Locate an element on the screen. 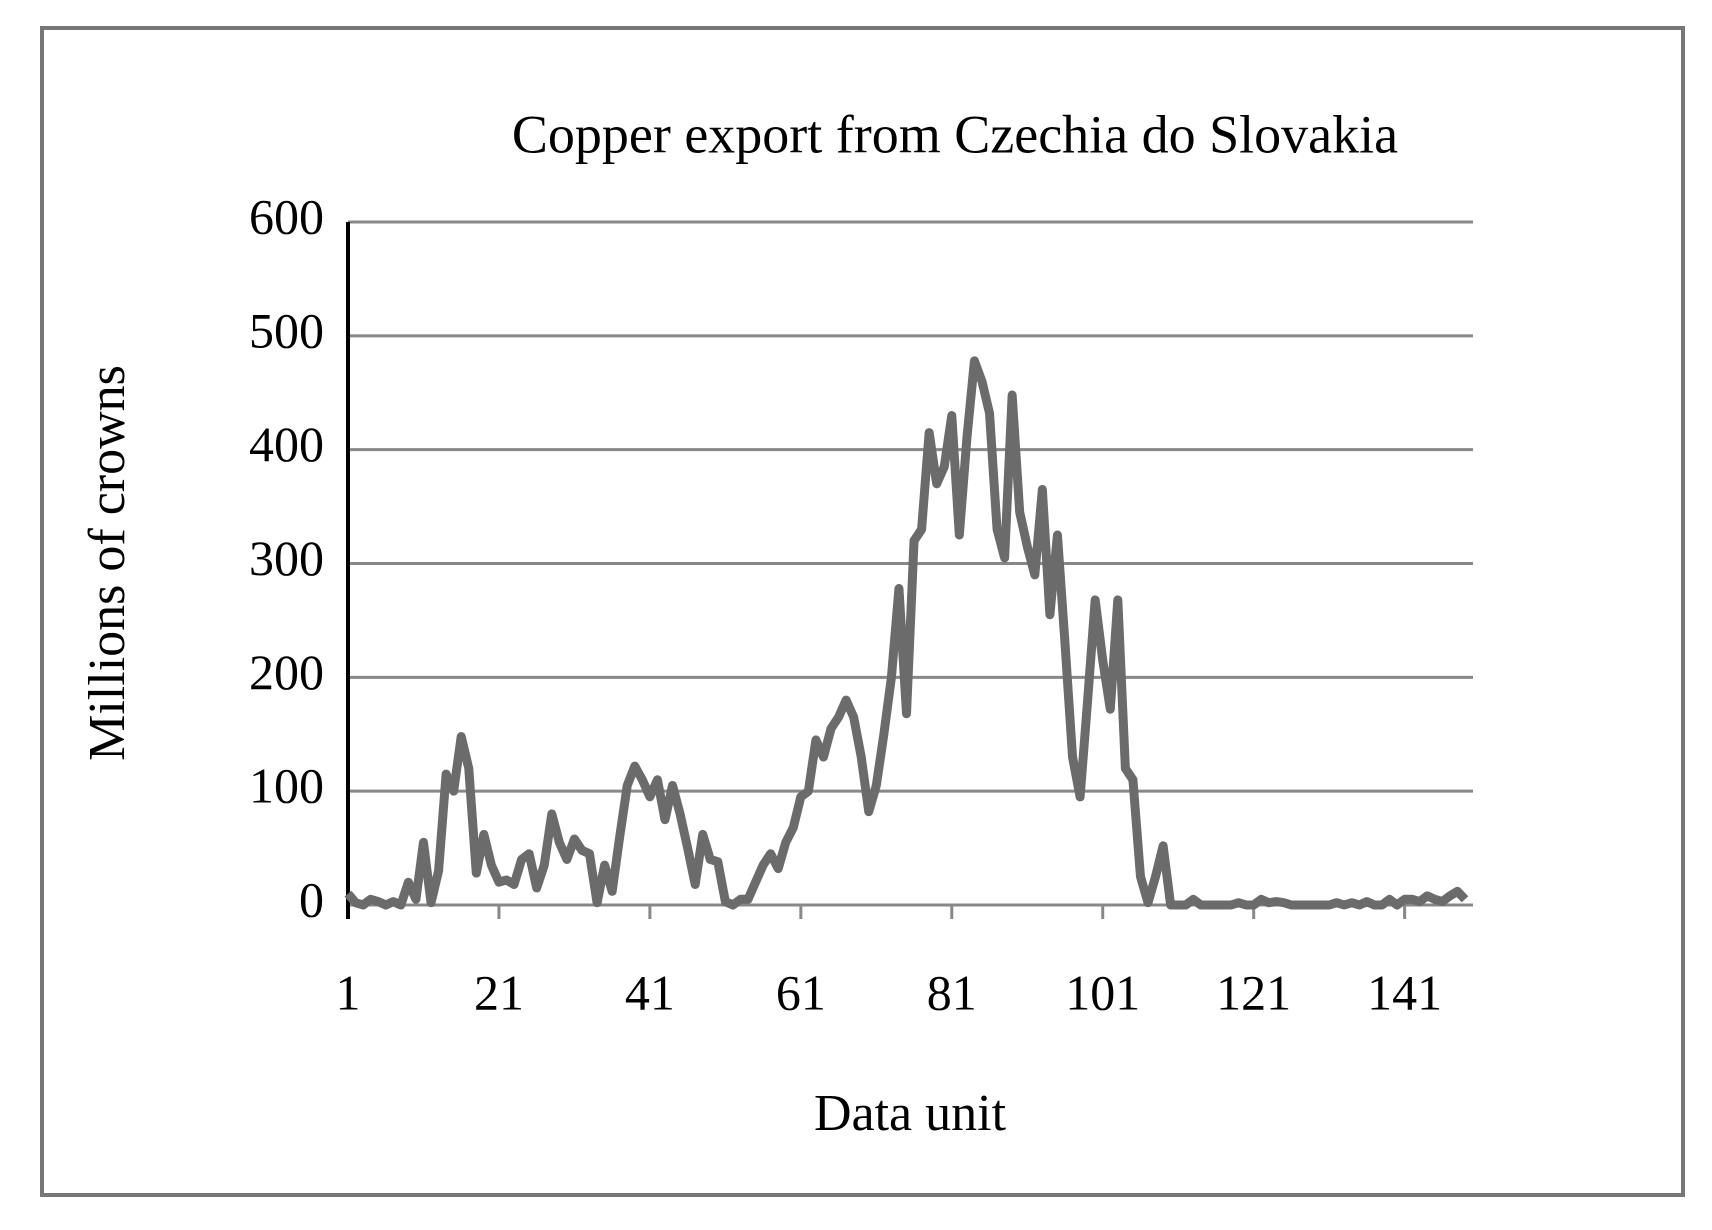 The width and height of the screenshot is (1712, 1230). y-tick-label: 600 is located at coordinates (286, 216).